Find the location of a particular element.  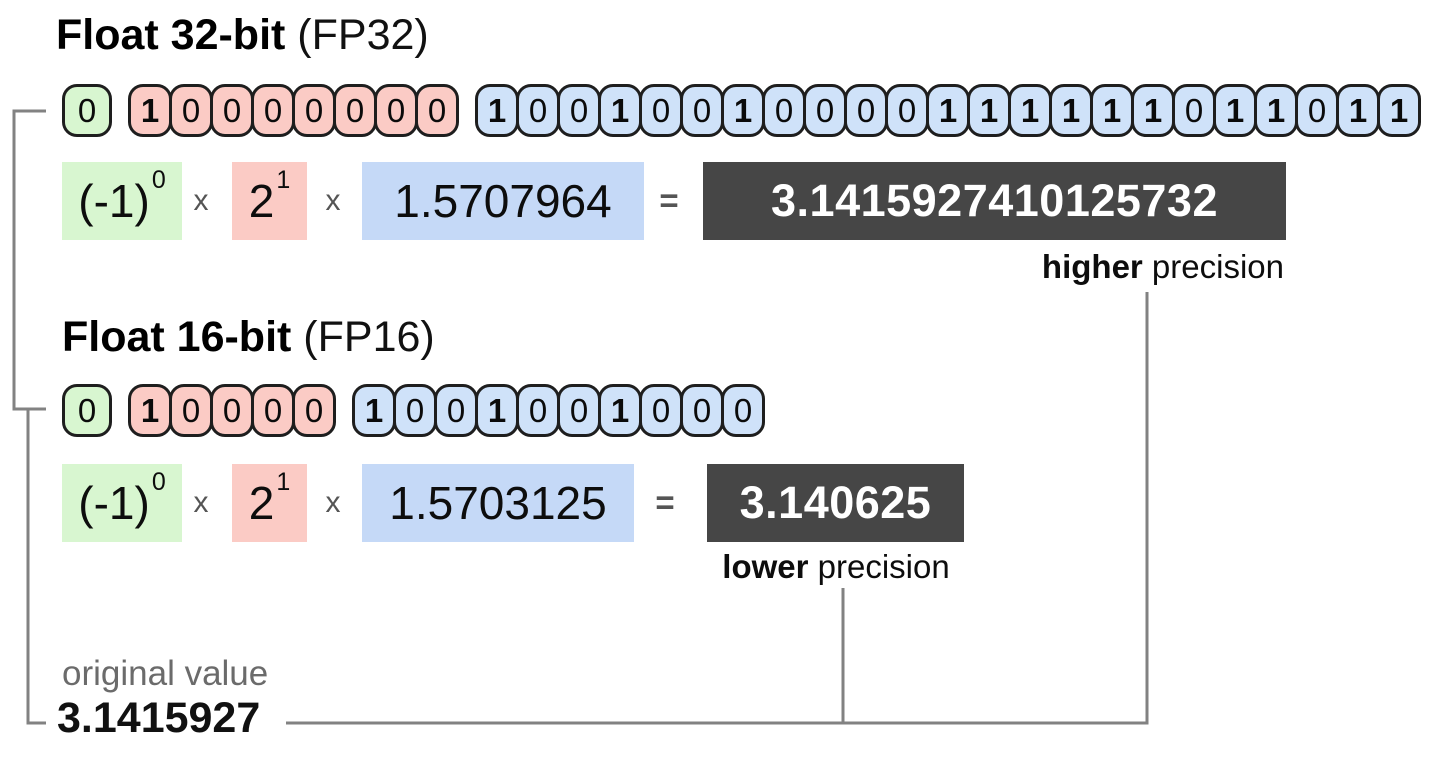

fp16-sign-term: (-1) 0 is located at coordinates (122, 503).